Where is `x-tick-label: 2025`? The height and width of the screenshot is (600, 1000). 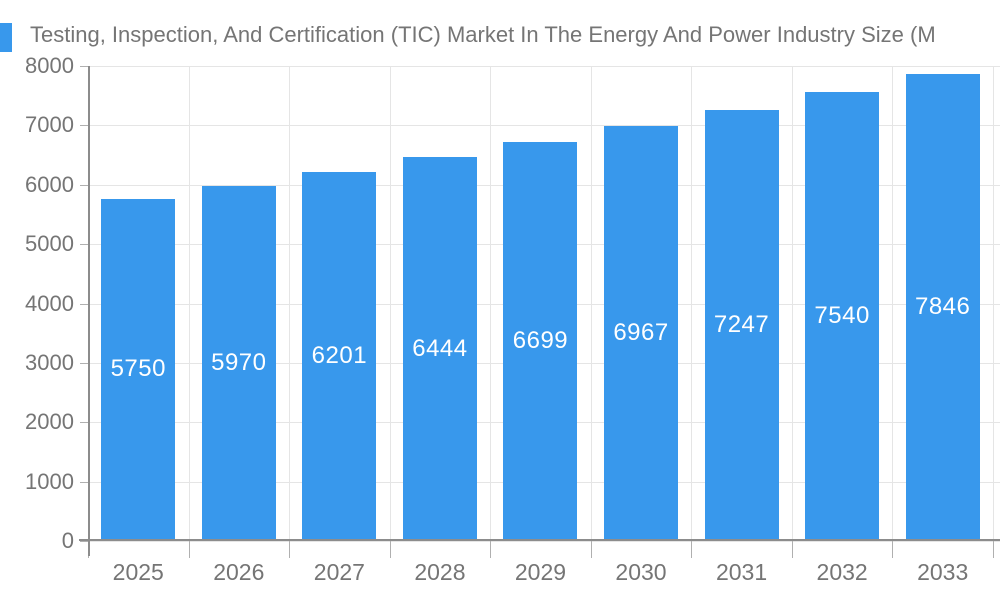
x-tick-label: 2025 is located at coordinates (138, 572).